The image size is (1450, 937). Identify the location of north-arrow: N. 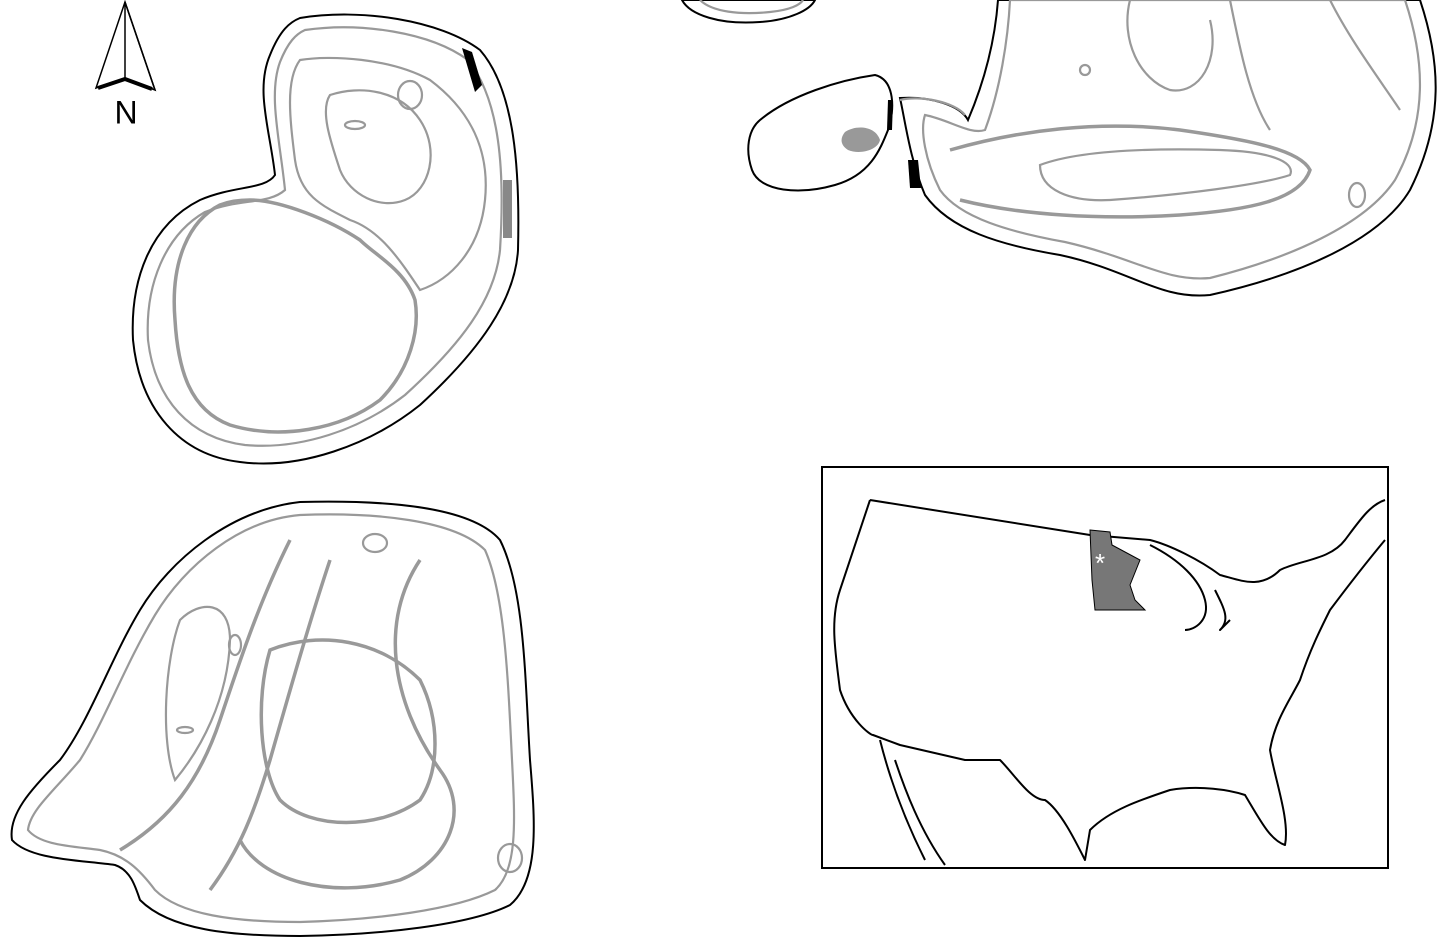
(125, 65).